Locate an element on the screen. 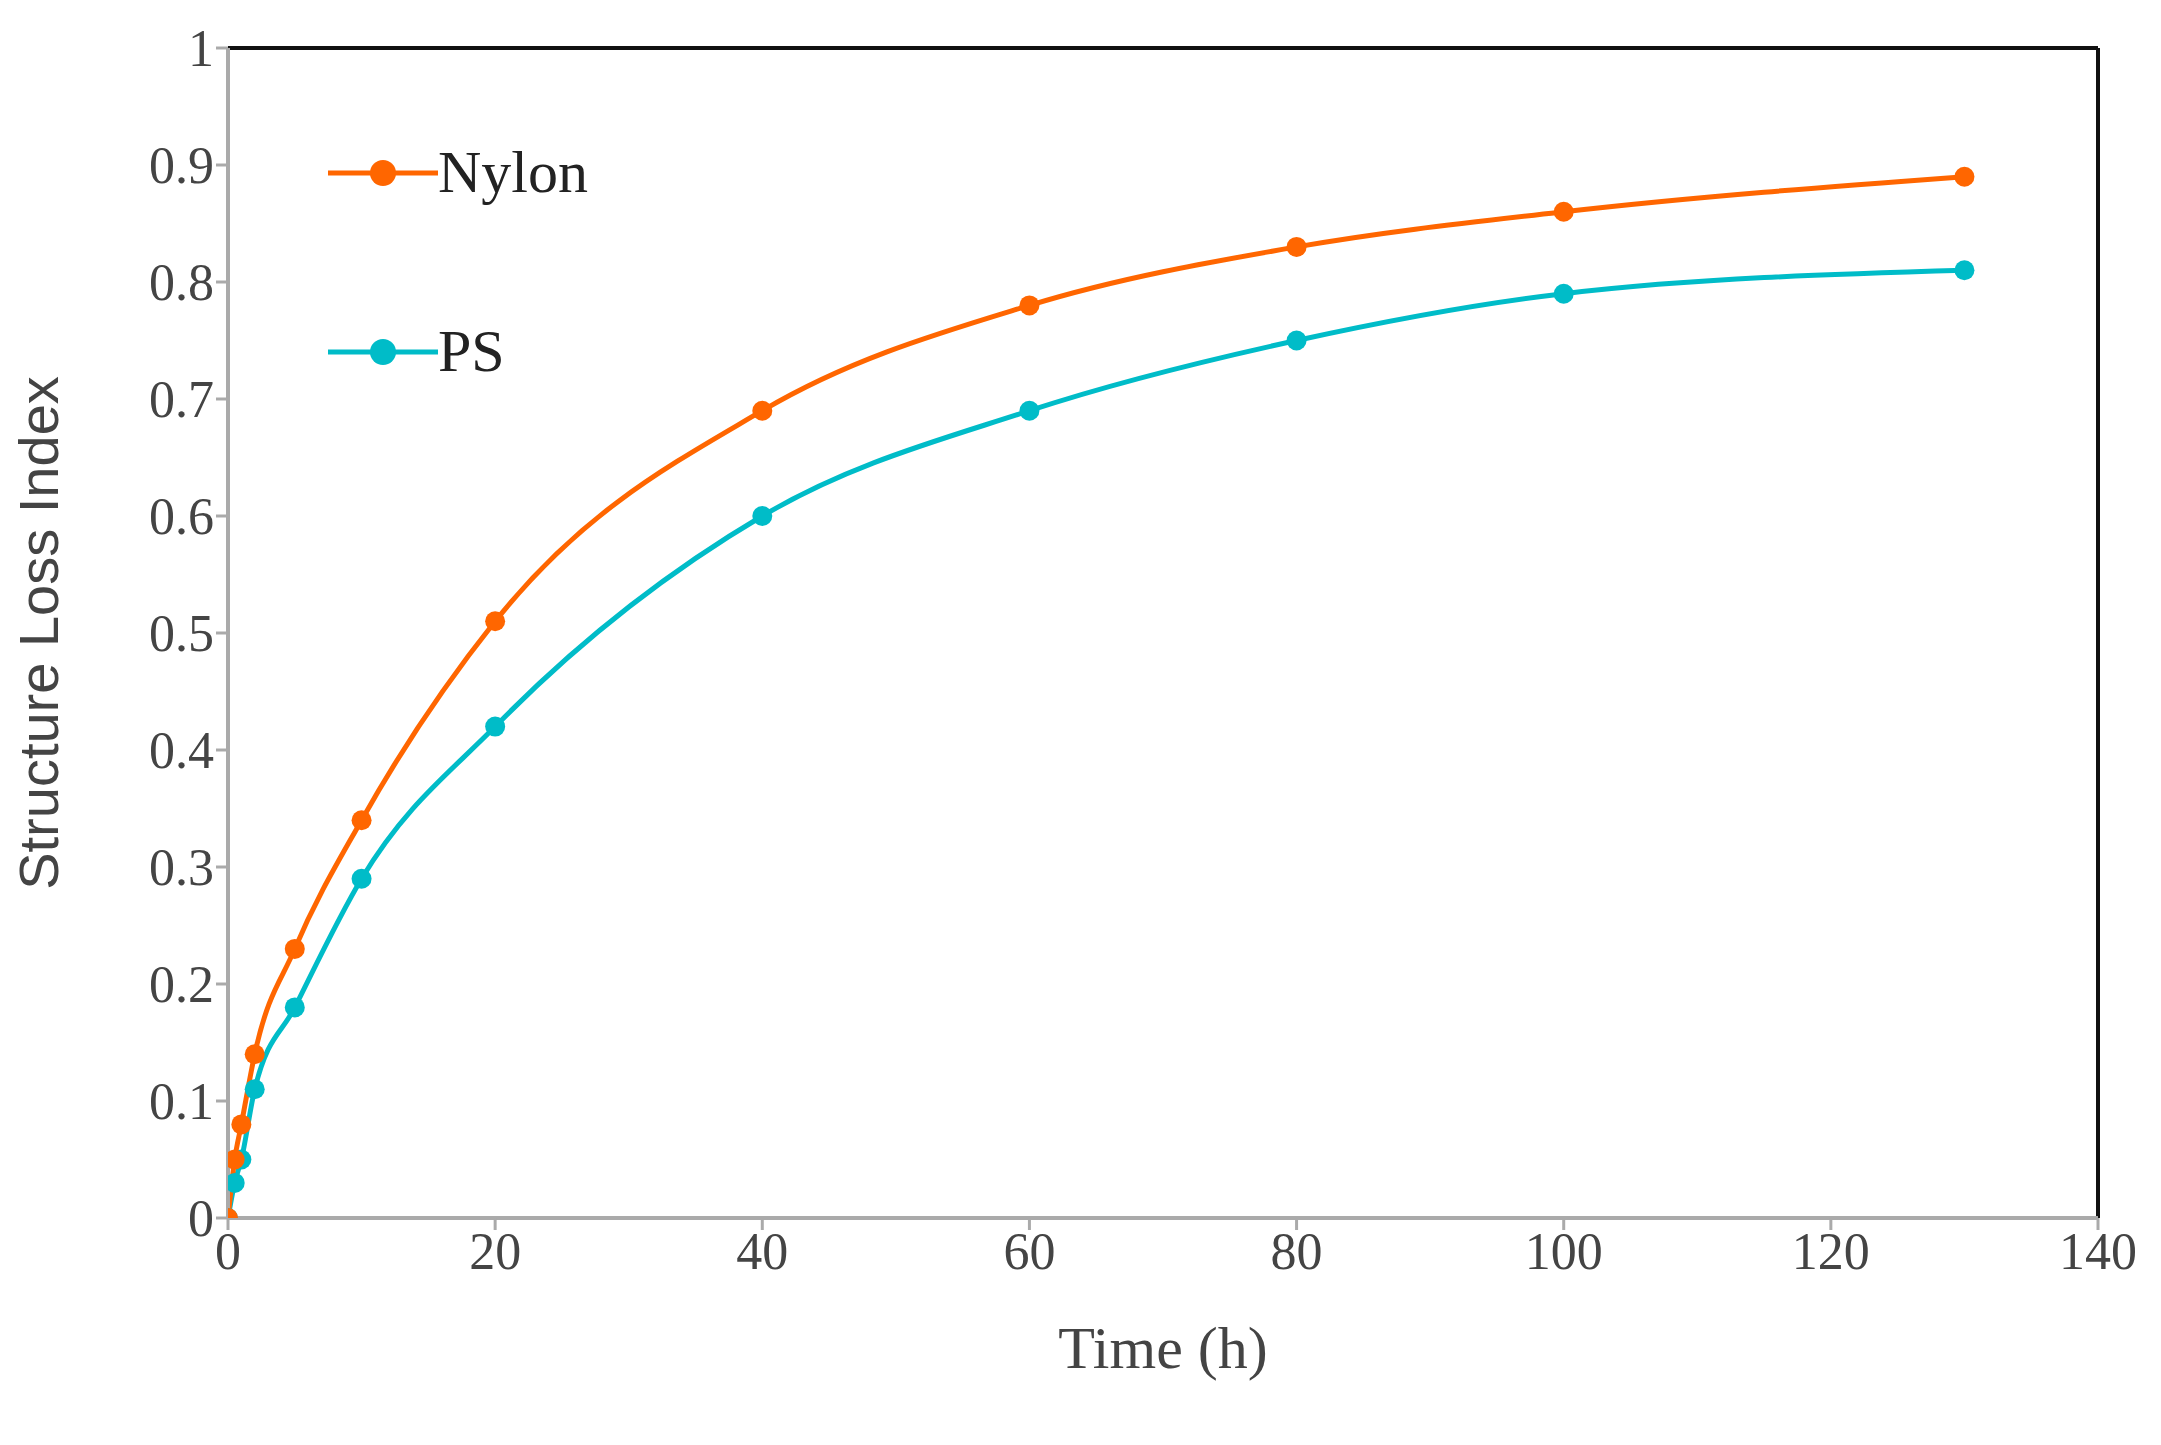 Image resolution: width=2161 pixels, height=1445 pixels. x-tick-label: 80 is located at coordinates (1296, 1251).